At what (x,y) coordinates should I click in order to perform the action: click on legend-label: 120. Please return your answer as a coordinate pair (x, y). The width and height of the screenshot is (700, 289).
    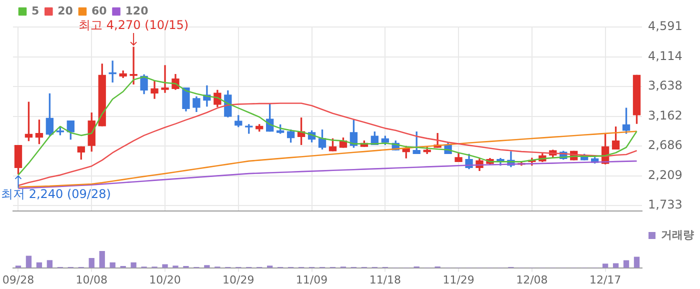
    Looking at the image, I should click on (137, 11).